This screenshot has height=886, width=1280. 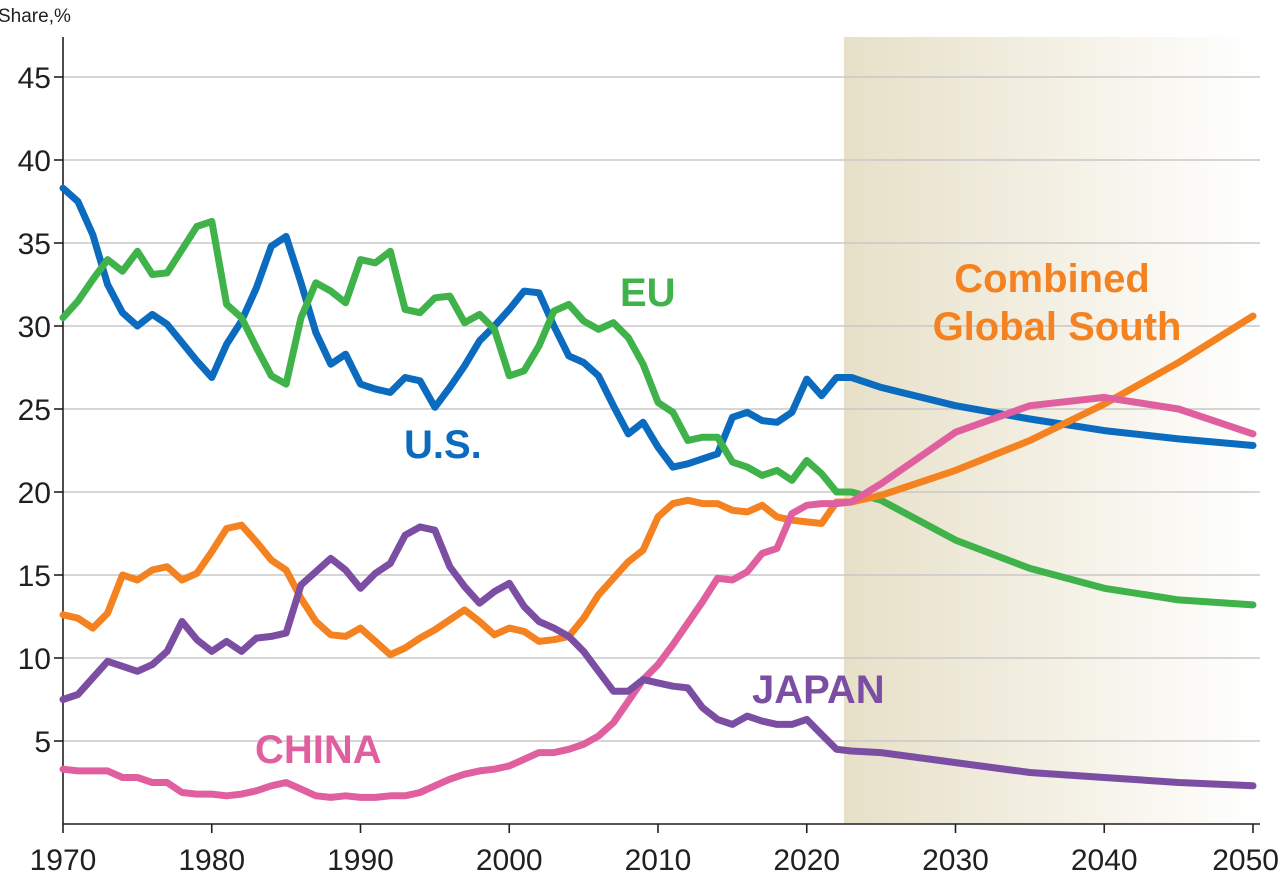 What do you see at coordinates (648, 293) in the screenshot?
I see `label-eu: EU` at bounding box center [648, 293].